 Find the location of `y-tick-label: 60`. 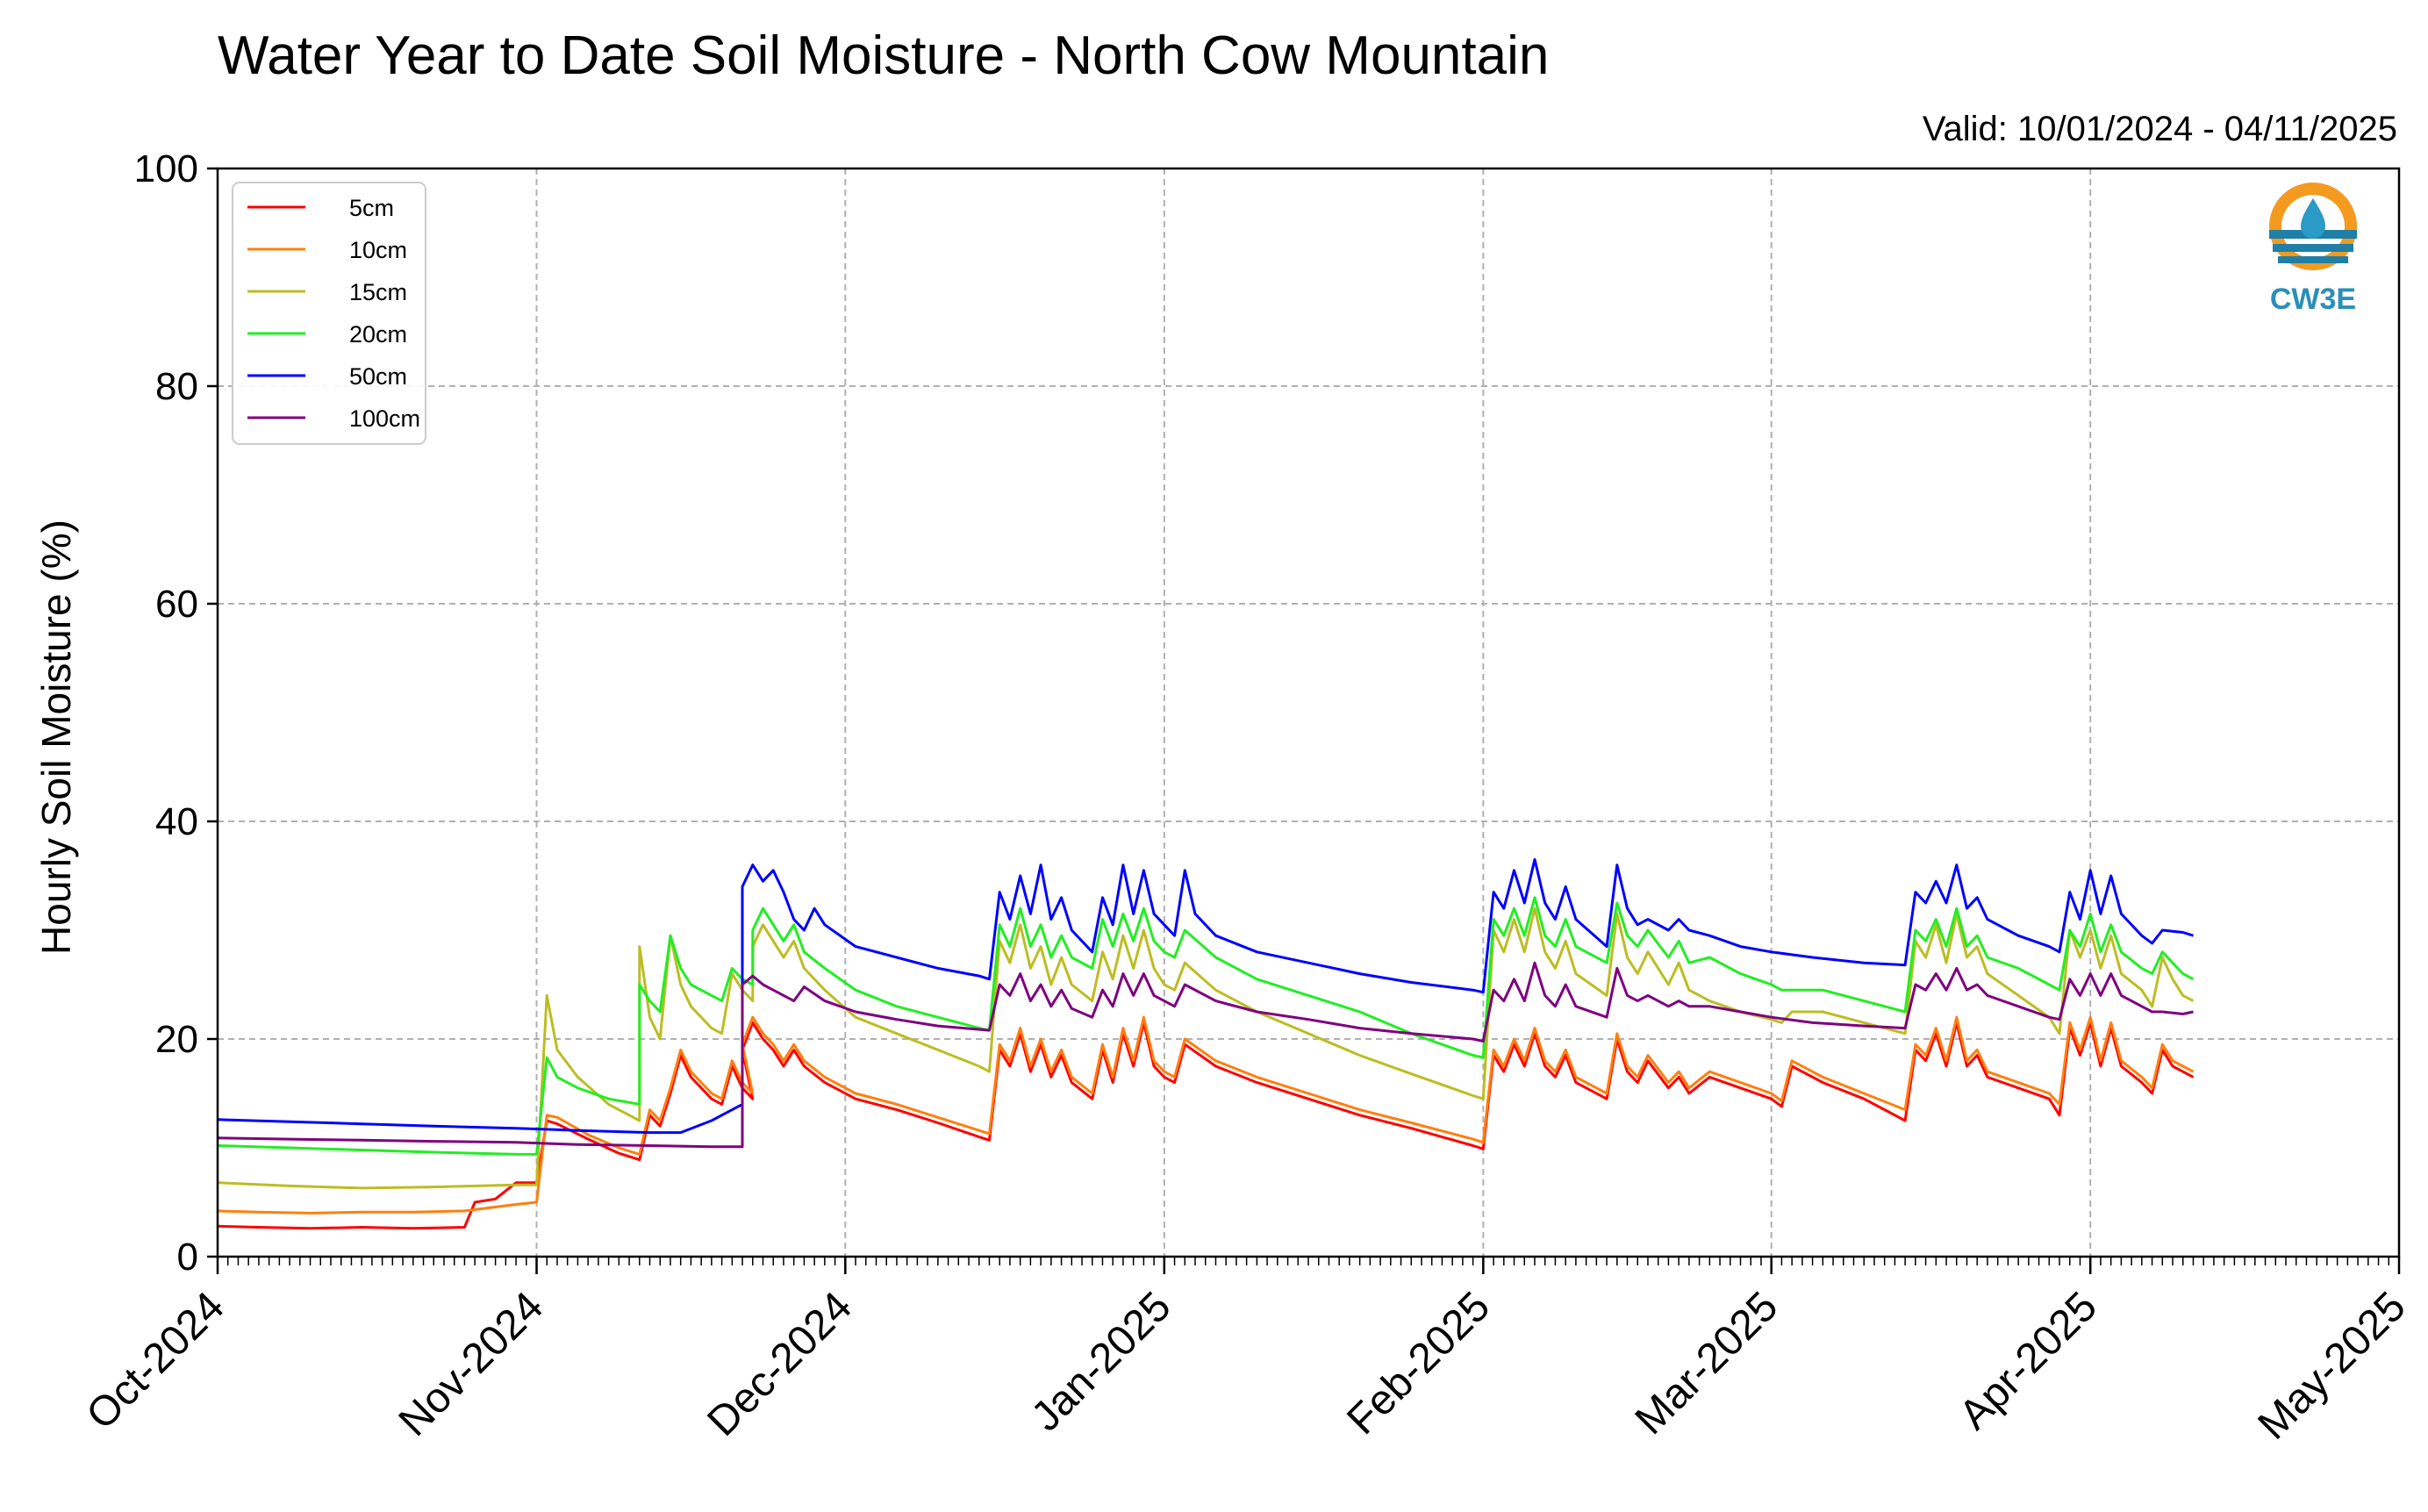

y-tick-label: 60 is located at coordinates (177, 604).